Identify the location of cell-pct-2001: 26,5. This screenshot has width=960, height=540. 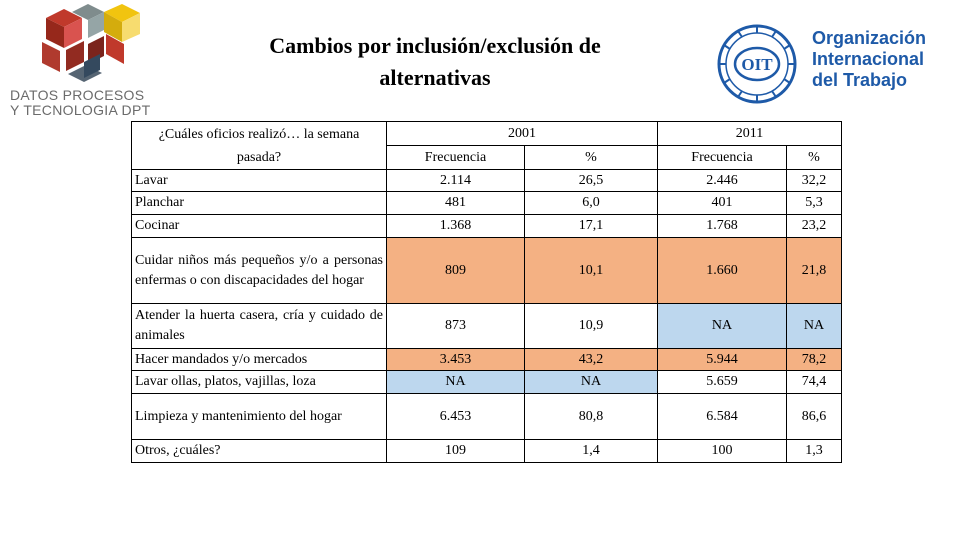
(591, 180).